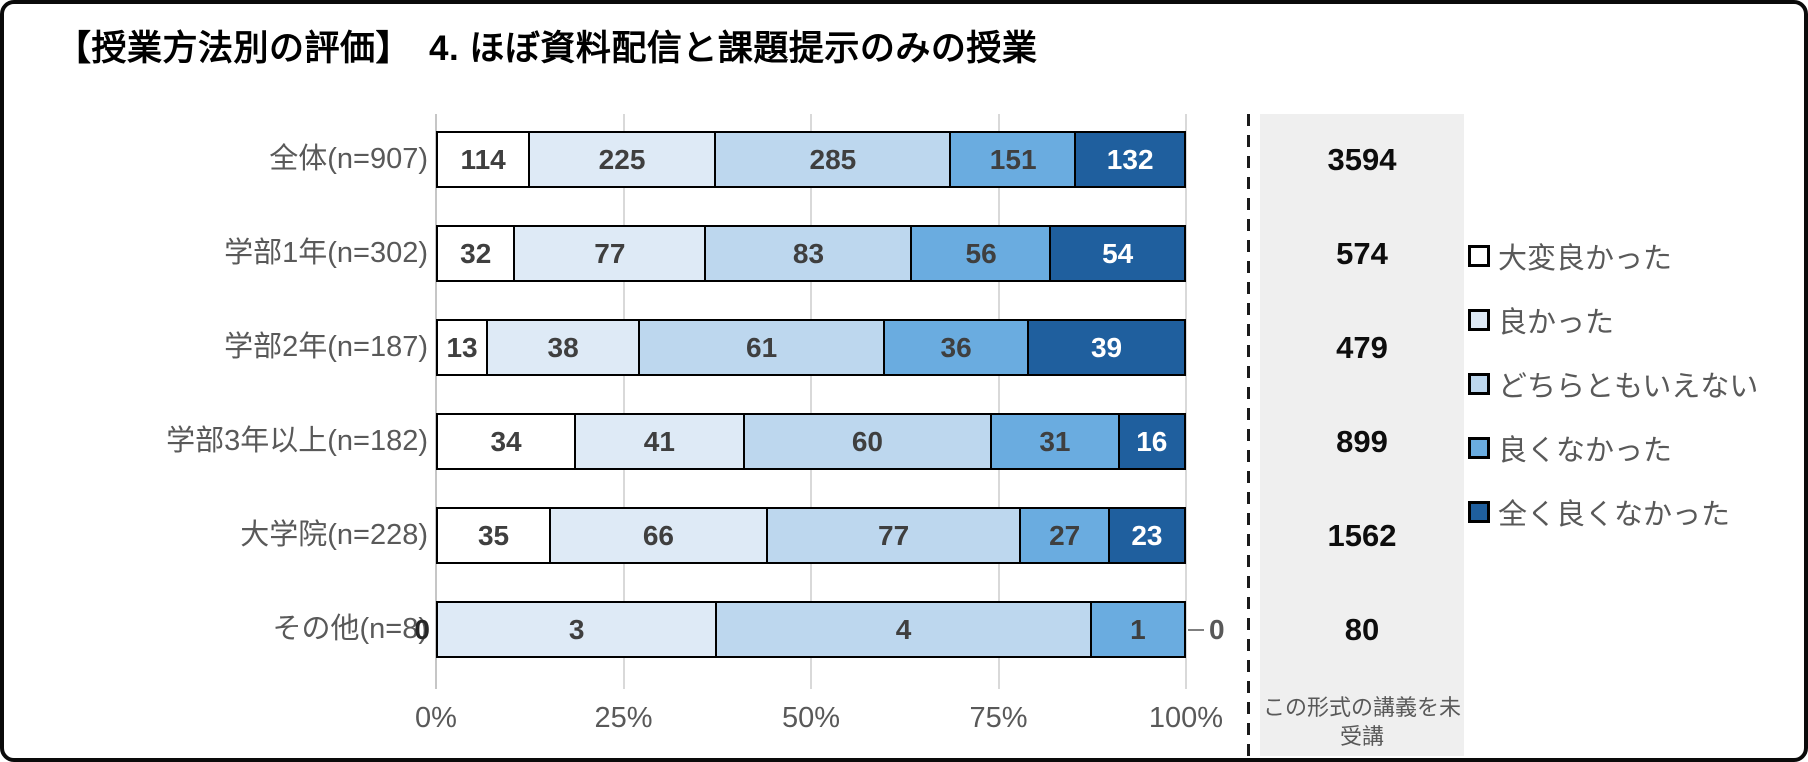 The height and width of the screenshot is (762, 1808). What do you see at coordinates (326, 253) in the screenshot?
I see `row-label: 学部1年(n=302)` at bounding box center [326, 253].